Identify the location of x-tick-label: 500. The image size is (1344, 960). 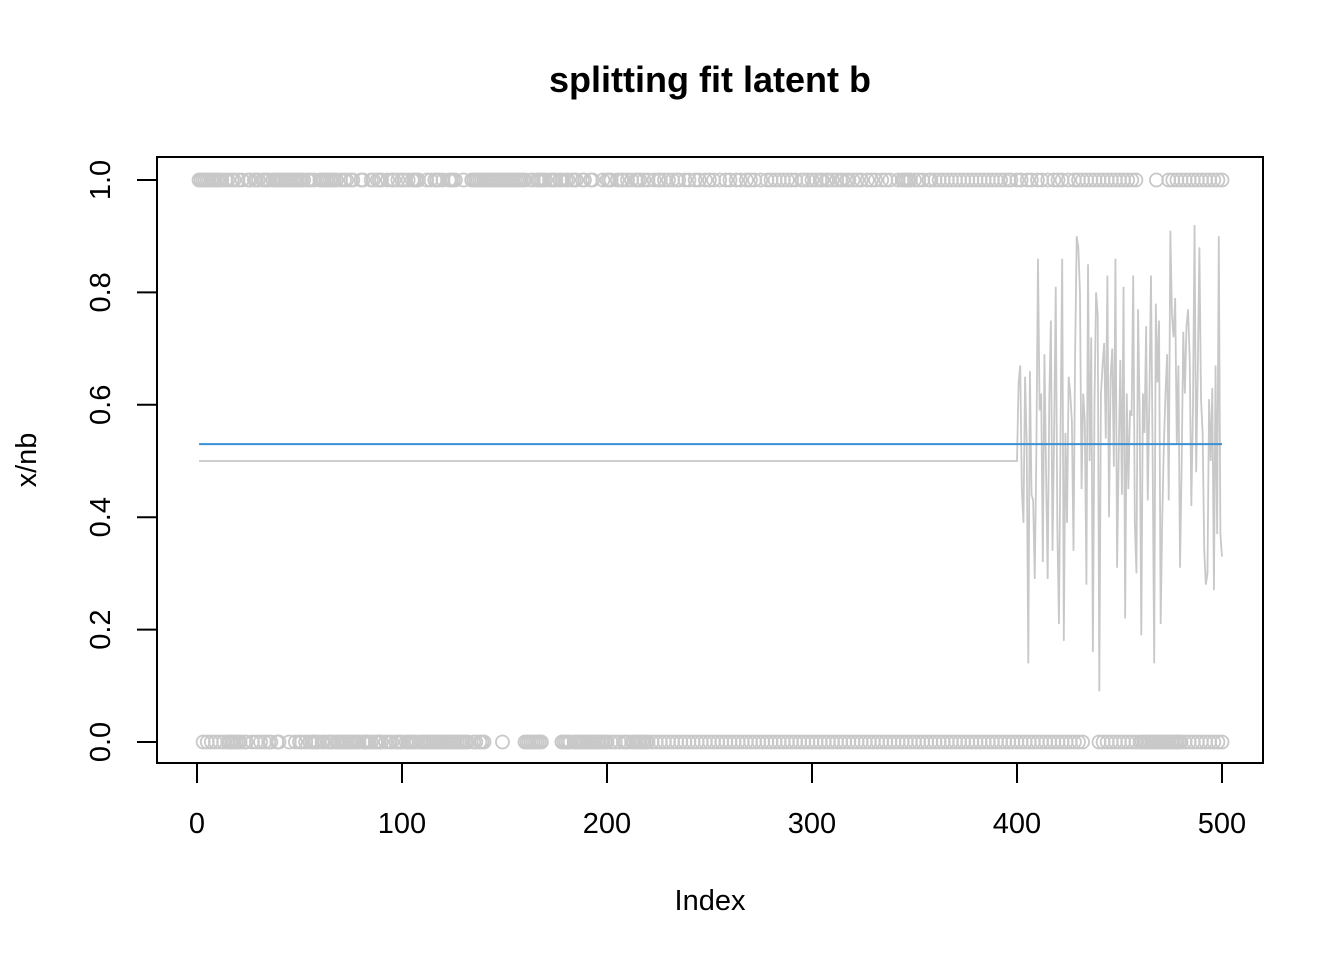
(1222, 824).